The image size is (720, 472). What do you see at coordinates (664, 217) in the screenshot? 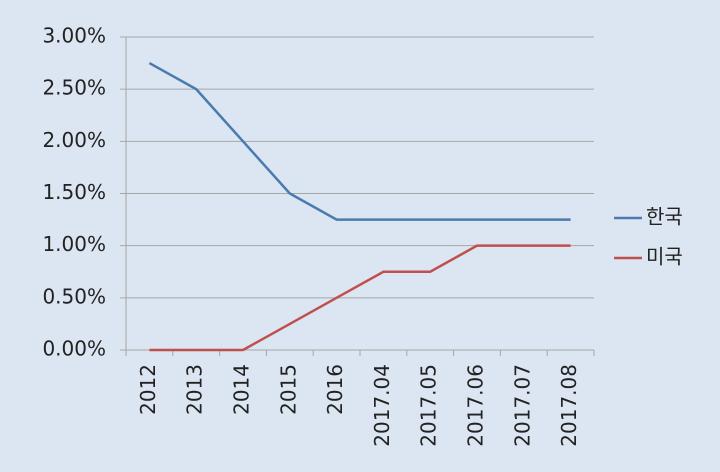
I see `legend-label: 한국` at bounding box center [664, 217].